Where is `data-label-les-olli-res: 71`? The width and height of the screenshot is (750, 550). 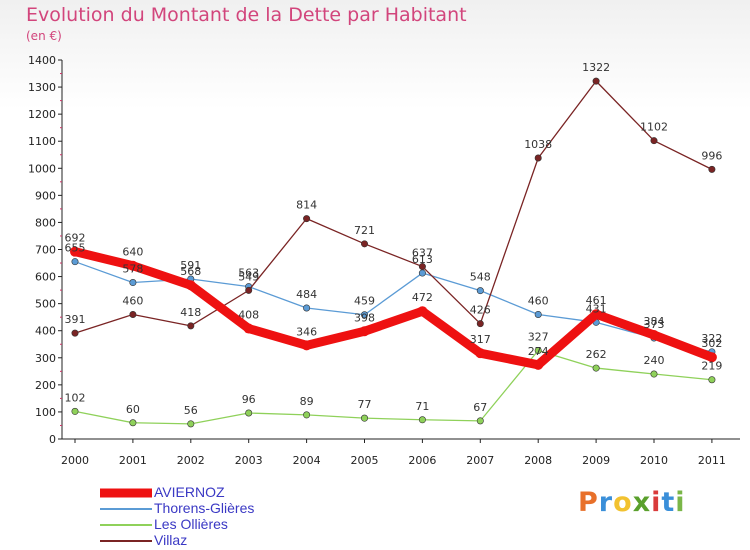 data-label-les-olli-res: 71 is located at coordinates (422, 406).